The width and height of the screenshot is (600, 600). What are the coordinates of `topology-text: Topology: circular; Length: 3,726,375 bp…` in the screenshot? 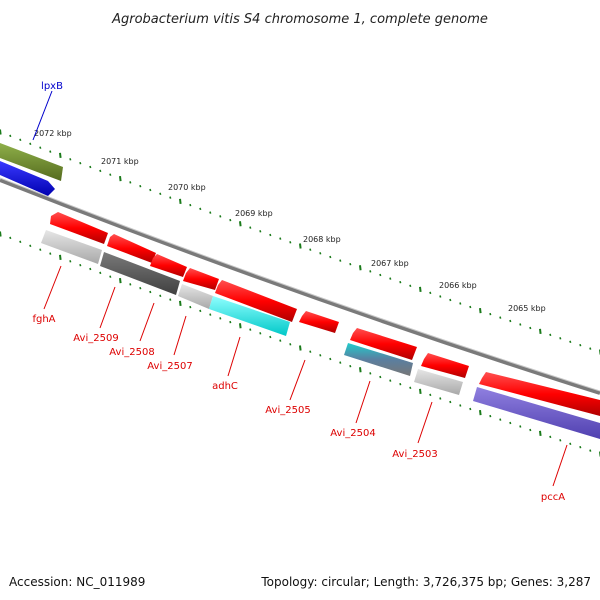 It's located at (425, 582).